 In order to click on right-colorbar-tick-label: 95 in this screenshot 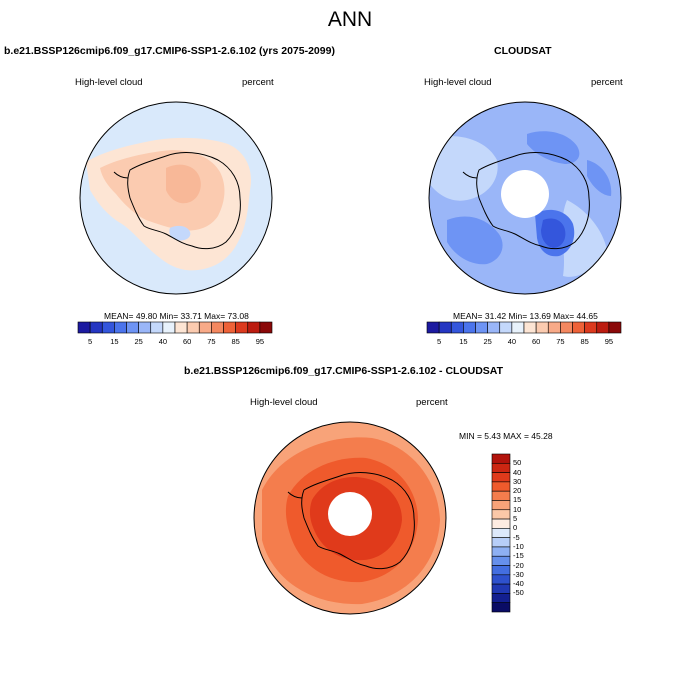, I will do `click(609, 341)`.